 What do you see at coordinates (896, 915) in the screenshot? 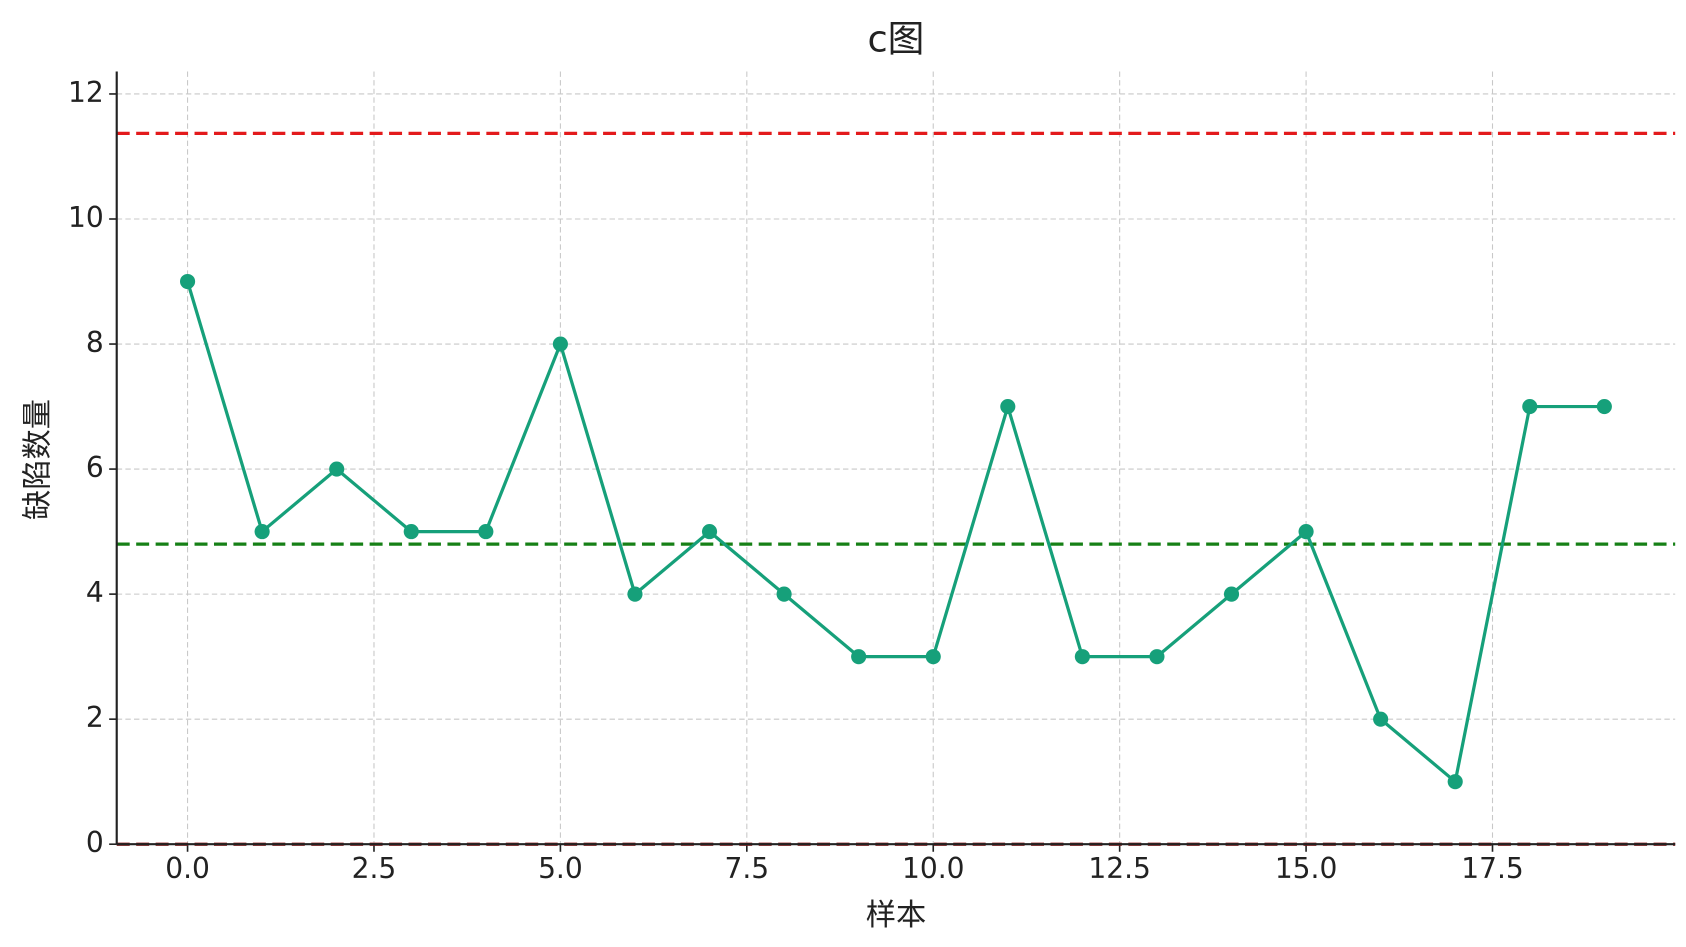
I see `x-axis-label: 样本` at bounding box center [896, 915].